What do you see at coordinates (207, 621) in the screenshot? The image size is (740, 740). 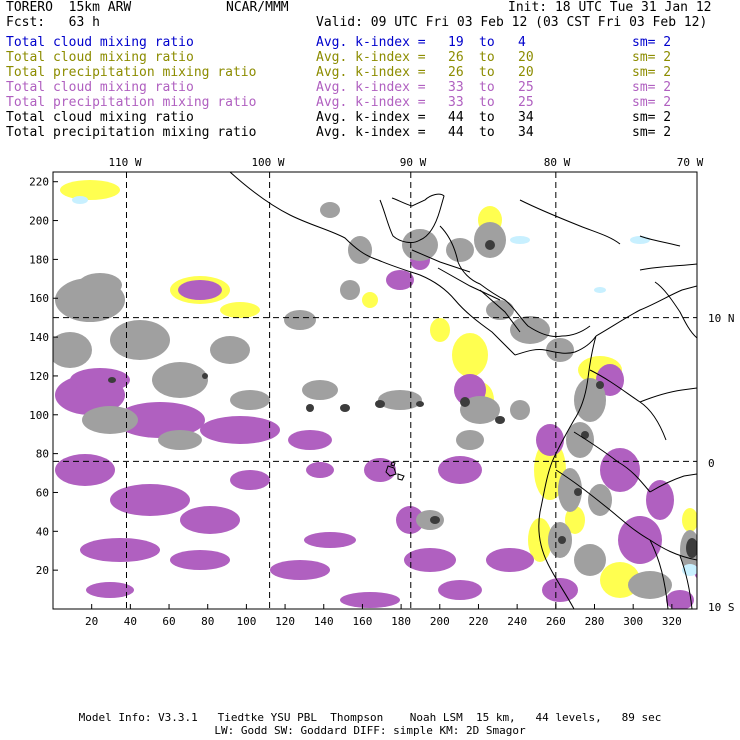 I see `x-tick-label: 80` at bounding box center [207, 621].